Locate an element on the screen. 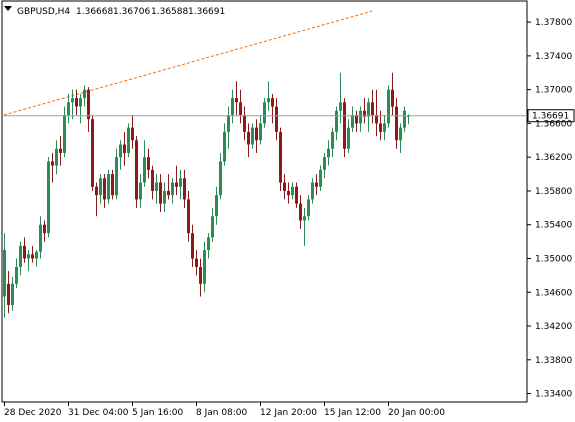 The image size is (575, 422). y-tick-label: 1.36200 is located at coordinates (553, 158).